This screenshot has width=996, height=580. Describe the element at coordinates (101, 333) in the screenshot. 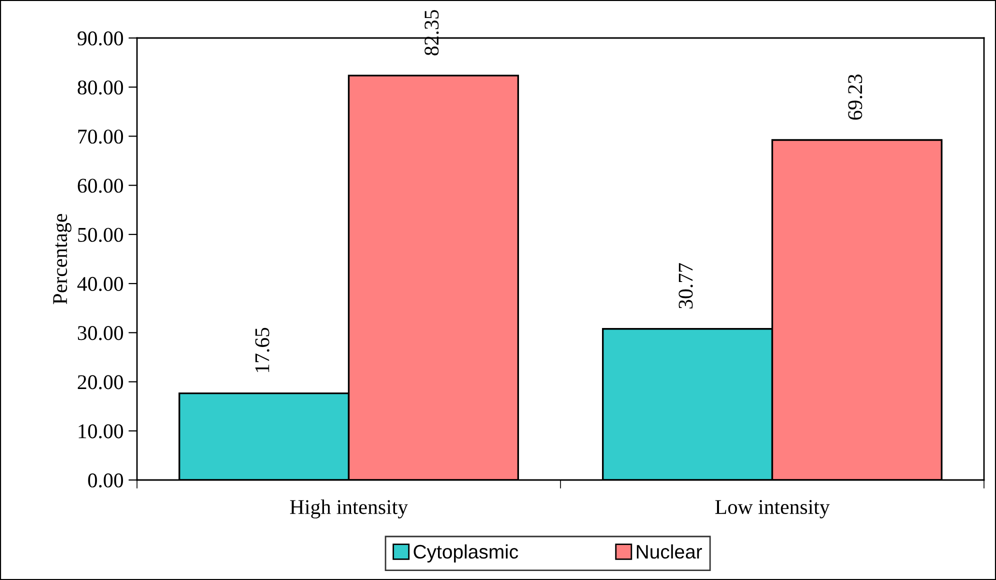

I see `y-tick-label: 30.00` at that location.